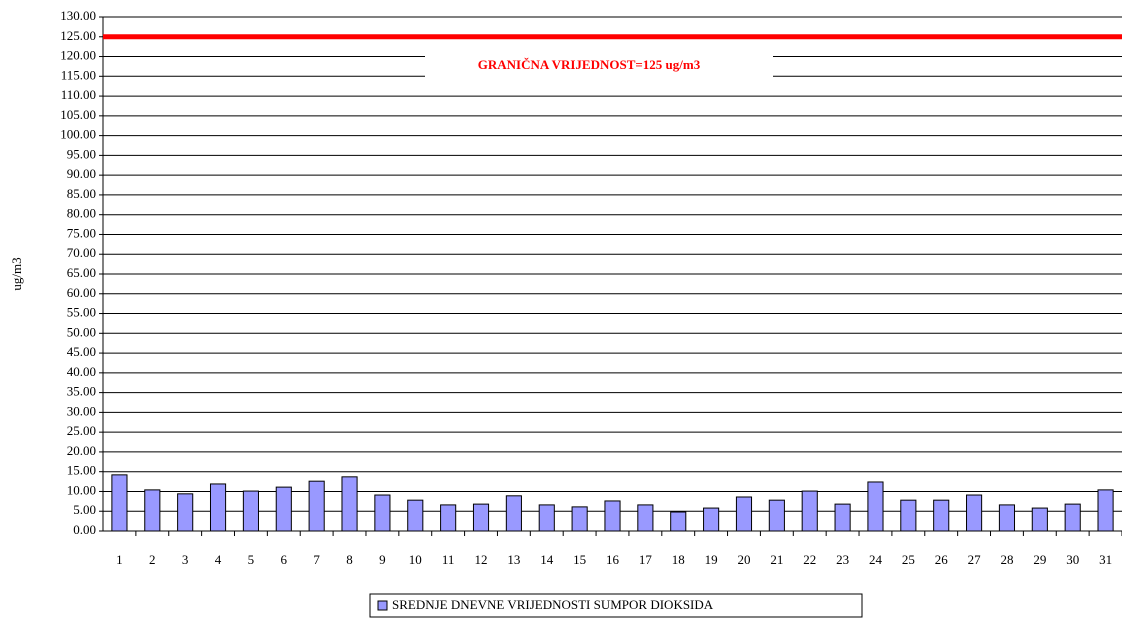  What do you see at coordinates (185, 559) in the screenshot?
I see `x-tick-label: 3` at bounding box center [185, 559].